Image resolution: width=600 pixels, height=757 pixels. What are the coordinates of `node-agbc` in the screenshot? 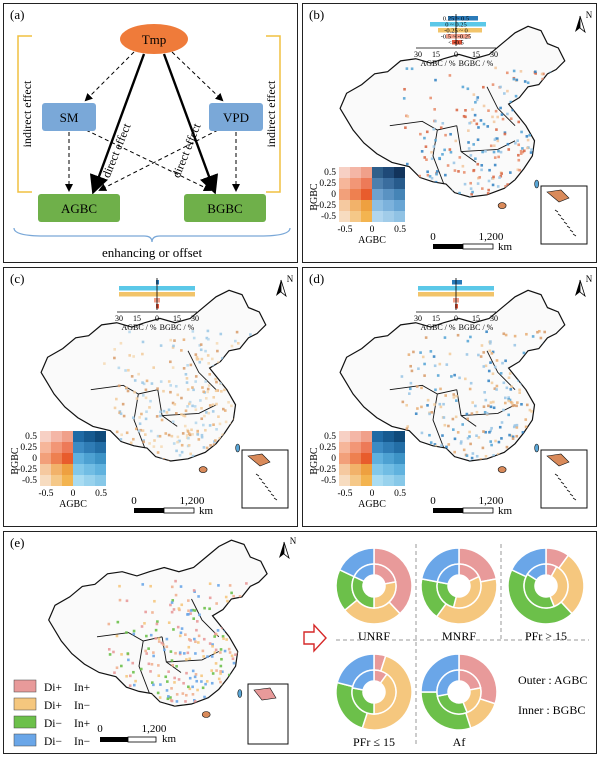 It's located at (79, 208).